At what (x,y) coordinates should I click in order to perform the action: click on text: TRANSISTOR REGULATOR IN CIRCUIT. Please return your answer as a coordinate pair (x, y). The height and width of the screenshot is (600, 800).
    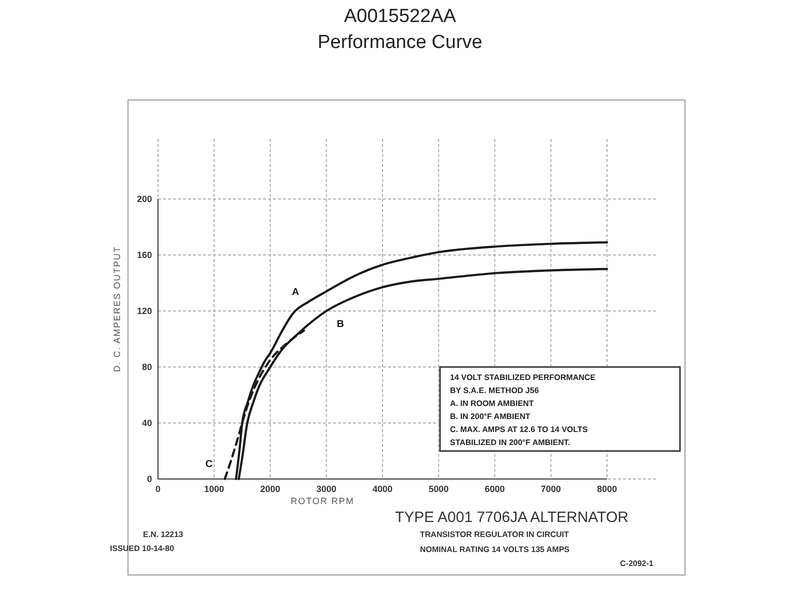
    Looking at the image, I should click on (495, 534).